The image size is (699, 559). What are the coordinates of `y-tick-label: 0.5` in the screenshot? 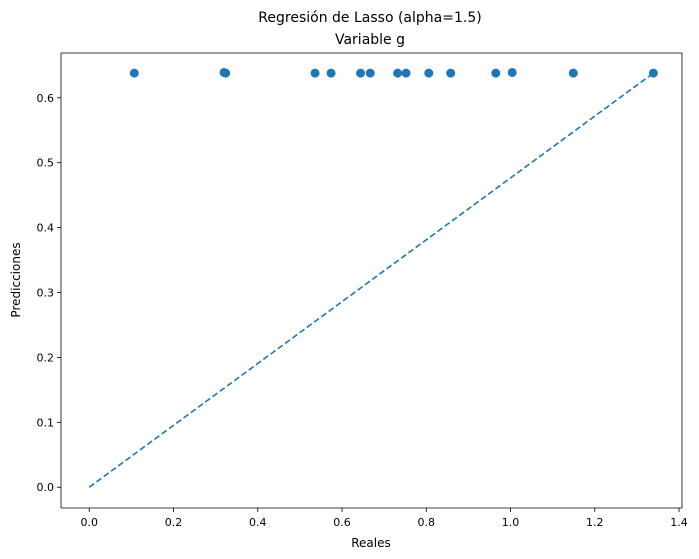 It's located at (46, 163).